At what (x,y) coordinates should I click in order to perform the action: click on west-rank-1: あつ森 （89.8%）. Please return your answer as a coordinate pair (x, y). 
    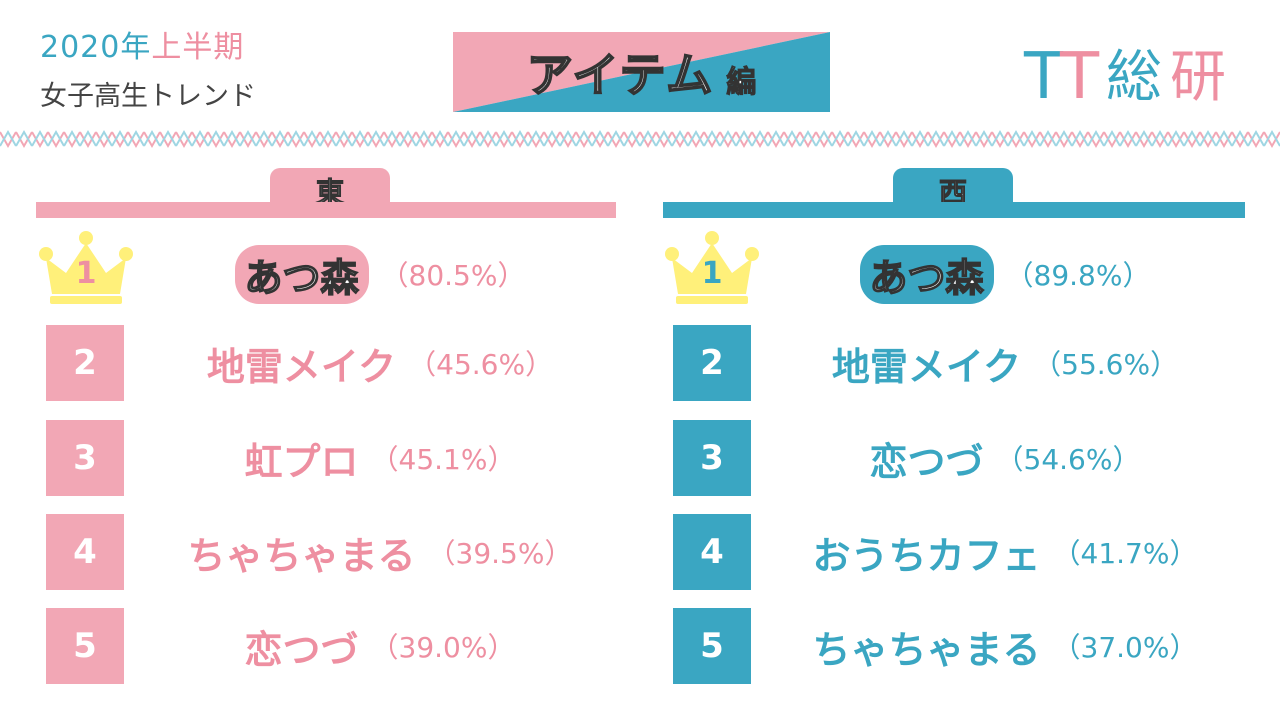
    Looking at the image, I should click on (1005, 274).